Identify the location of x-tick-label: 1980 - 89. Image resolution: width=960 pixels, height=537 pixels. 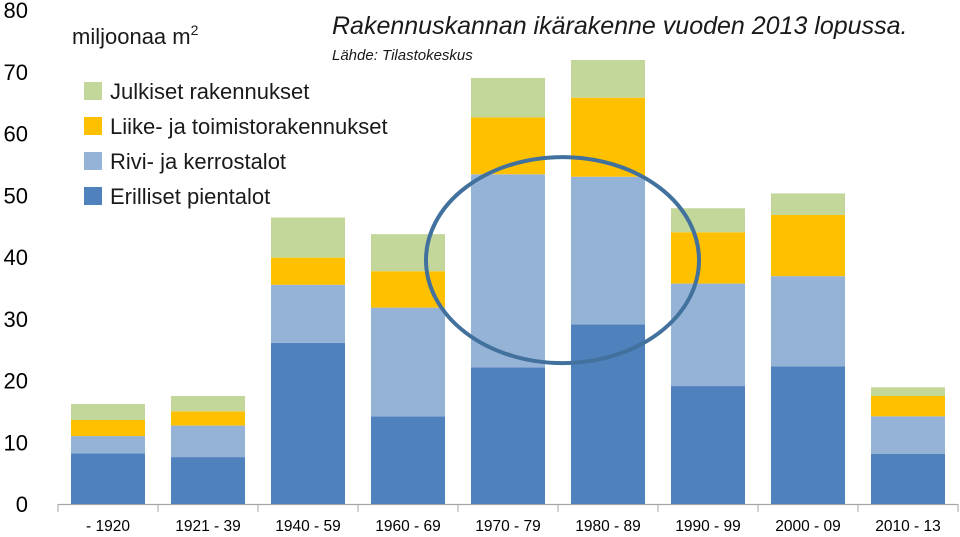
(608, 526).